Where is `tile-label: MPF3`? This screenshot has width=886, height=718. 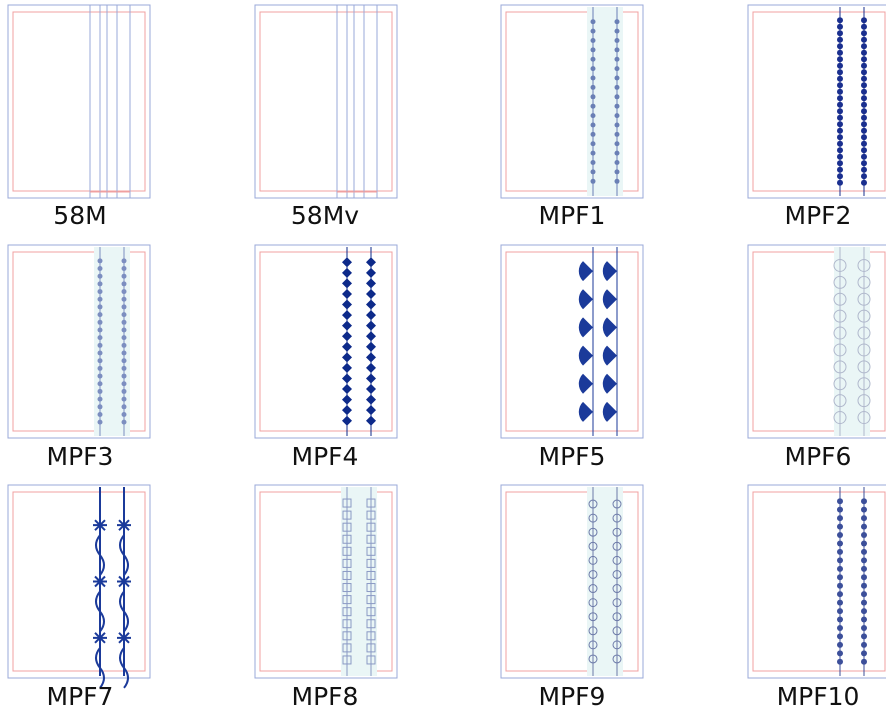
tile-label: MPF3 is located at coordinates (80, 456).